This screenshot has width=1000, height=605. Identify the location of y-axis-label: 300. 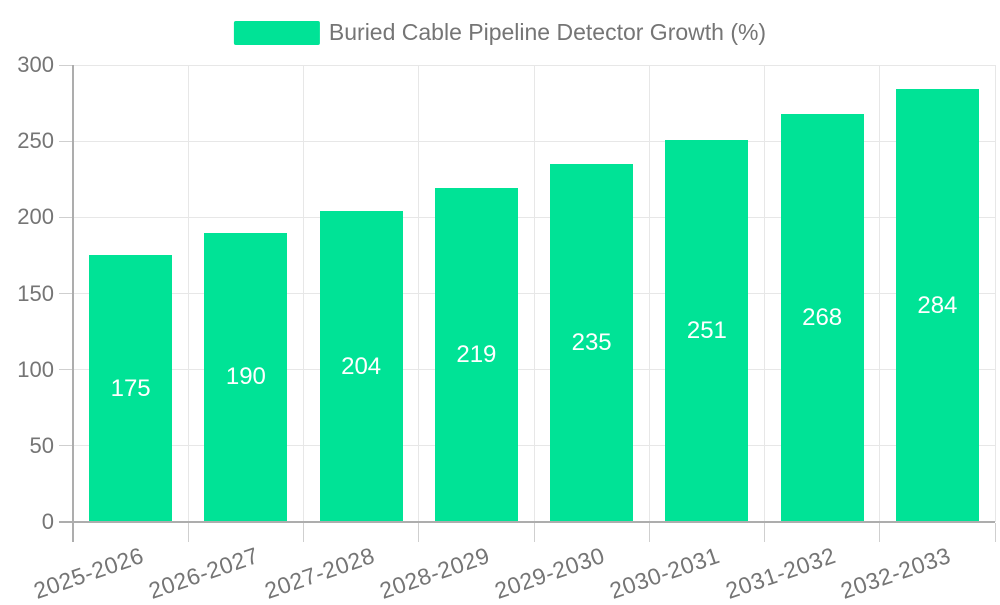
(35, 64).